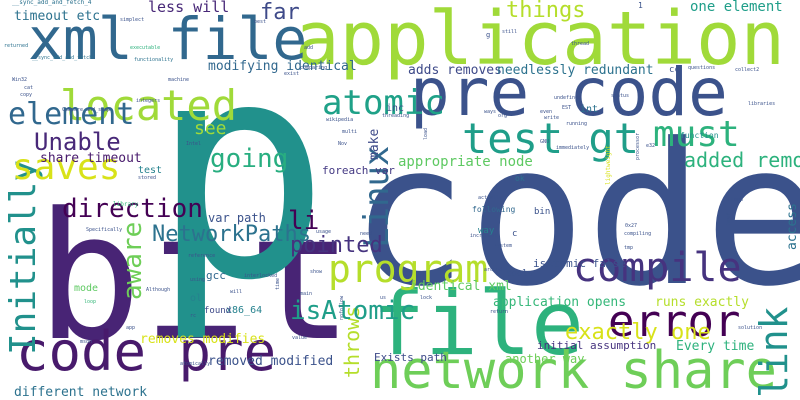 The height and width of the screenshot is (400, 800). What do you see at coordinates (249, 159) in the screenshot?
I see `word-make: going` at bounding box center [249, 159].